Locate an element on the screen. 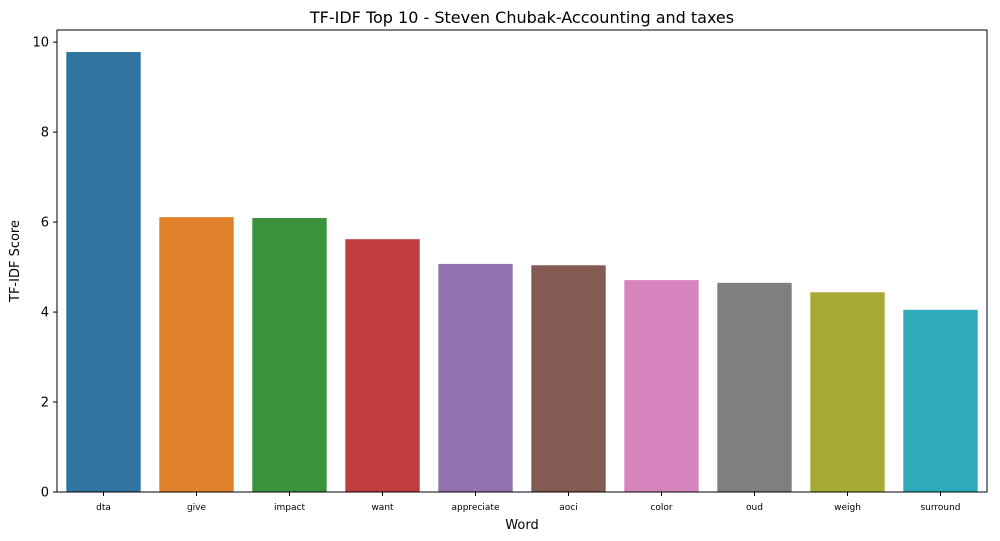 Image resolution: width=1000 pixels, height=541 pixels. x-tick-label: weigh is located at coordinates (847, 508).